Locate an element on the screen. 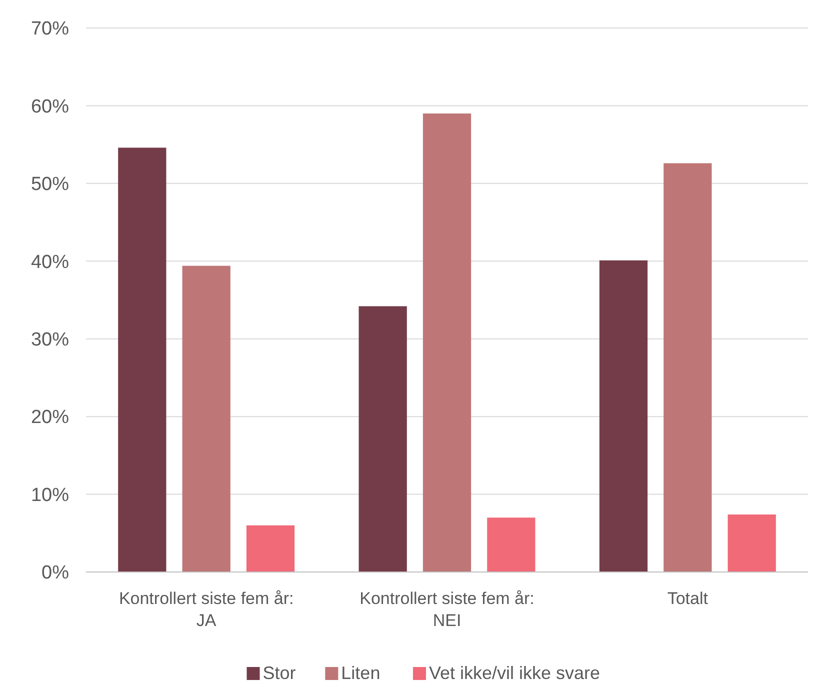  x-tick-label: Totalt is located at coordinates (687, 598).